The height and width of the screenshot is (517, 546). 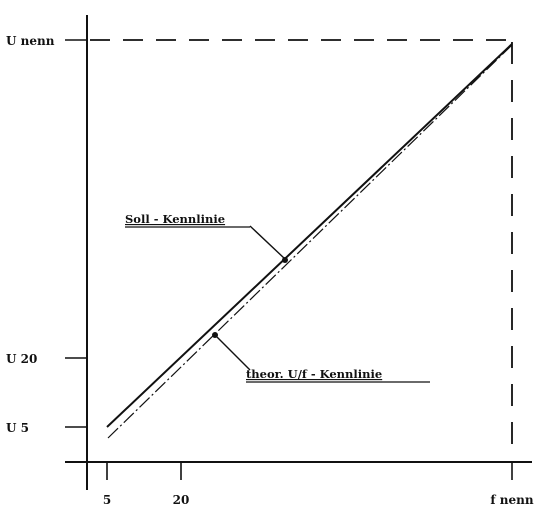 I want to click on x-tick-label-20: 20, so click(x=181, y=500).